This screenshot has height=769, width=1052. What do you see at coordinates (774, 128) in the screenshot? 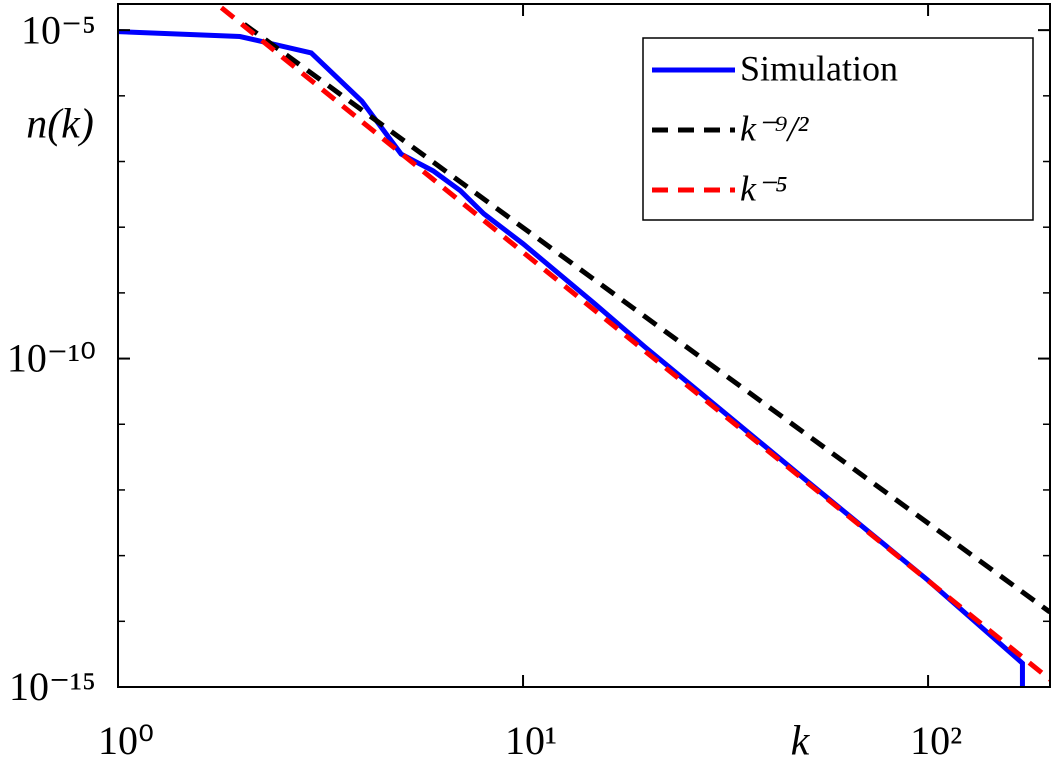
I see `legend-label: k⁻⁹/²` at bounding box center [774, 128].